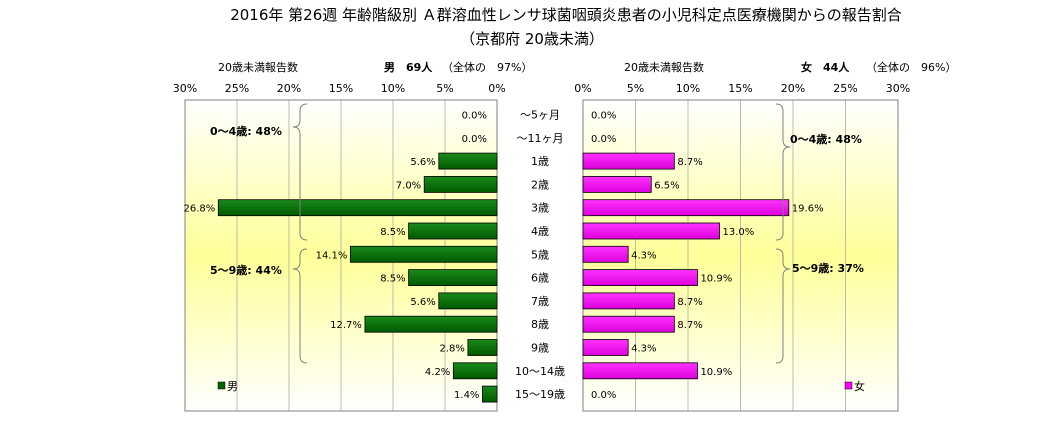  What do you see at coordinates (199, 209) in the screenshot?
I see `male-value-label: 26.8%` at bounding box center [199, 209].